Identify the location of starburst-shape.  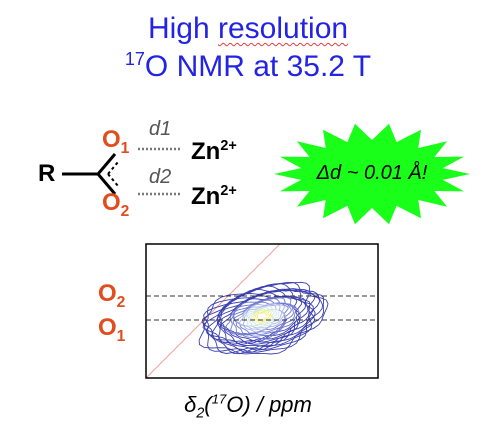
(372, 174).